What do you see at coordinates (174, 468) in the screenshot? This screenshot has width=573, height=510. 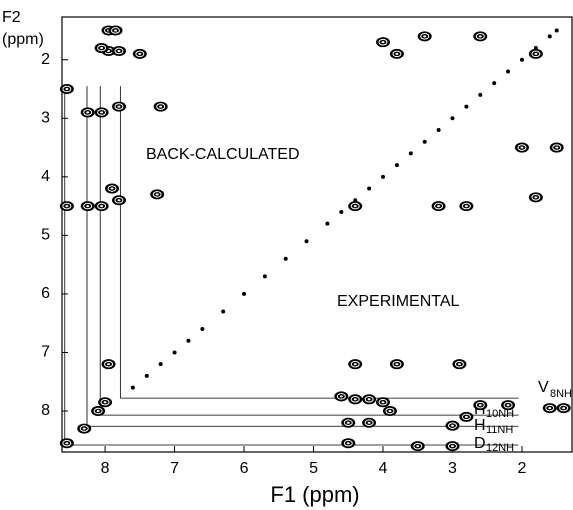 I see `x-tick-label: 7` at bounding box center [174, 468].